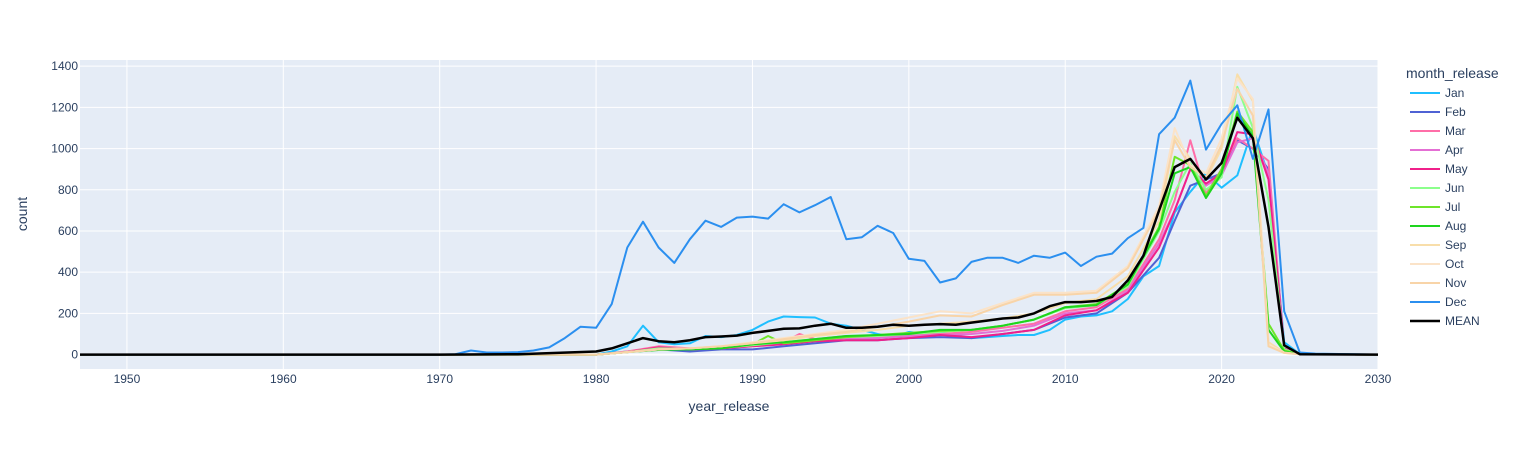 The image size is (1514, 455). I want to click on y-tick-label: 800, so click(68, 190).